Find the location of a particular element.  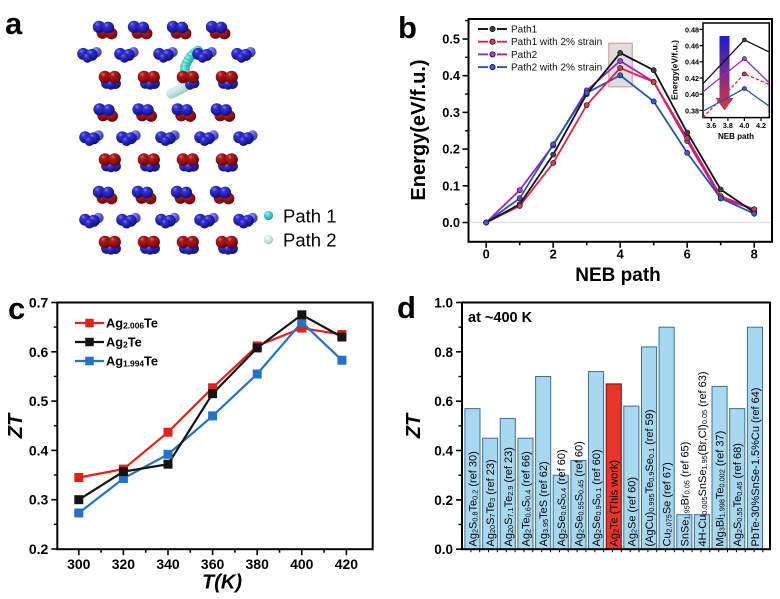

svg-text: 2 is located at coordinates (553, 253).